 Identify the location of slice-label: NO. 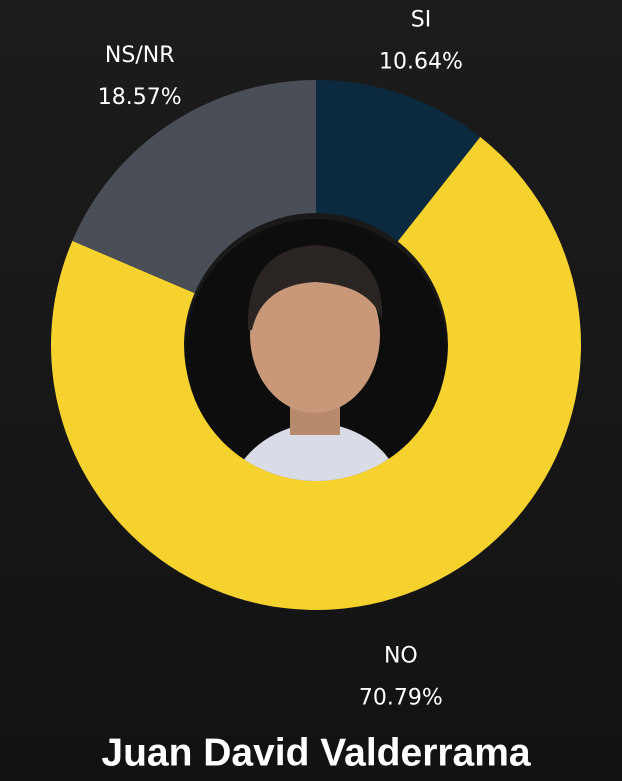
(401, 656).